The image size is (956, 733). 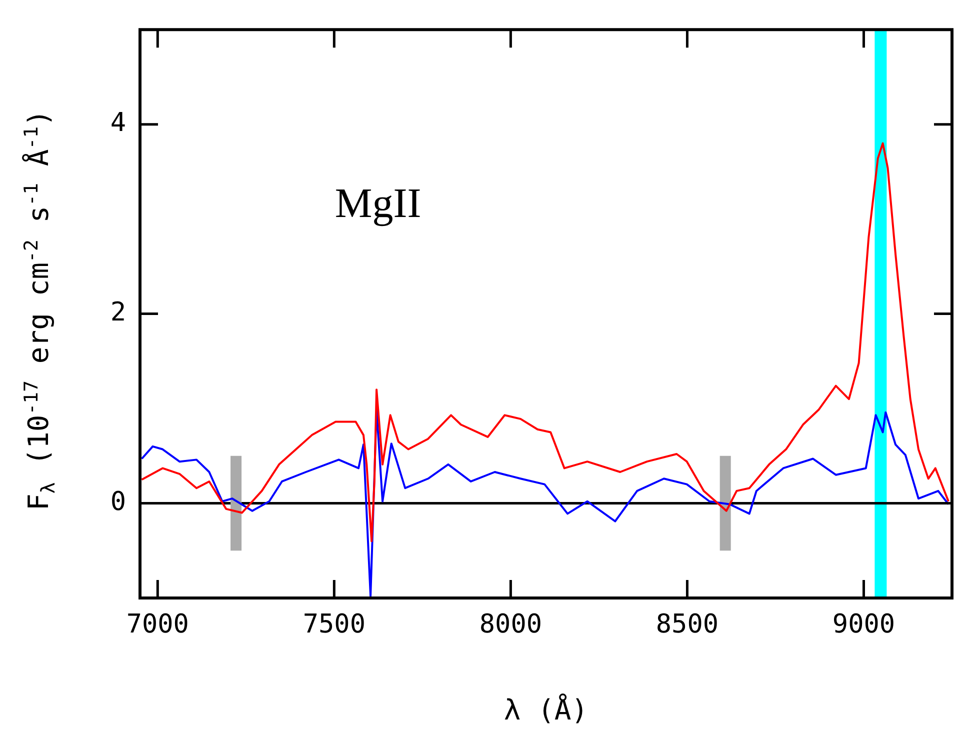 What do you see at coordinates (378, 203) in the screenshot?
I see `annotation: MgII` at bounding box center [378, 203].